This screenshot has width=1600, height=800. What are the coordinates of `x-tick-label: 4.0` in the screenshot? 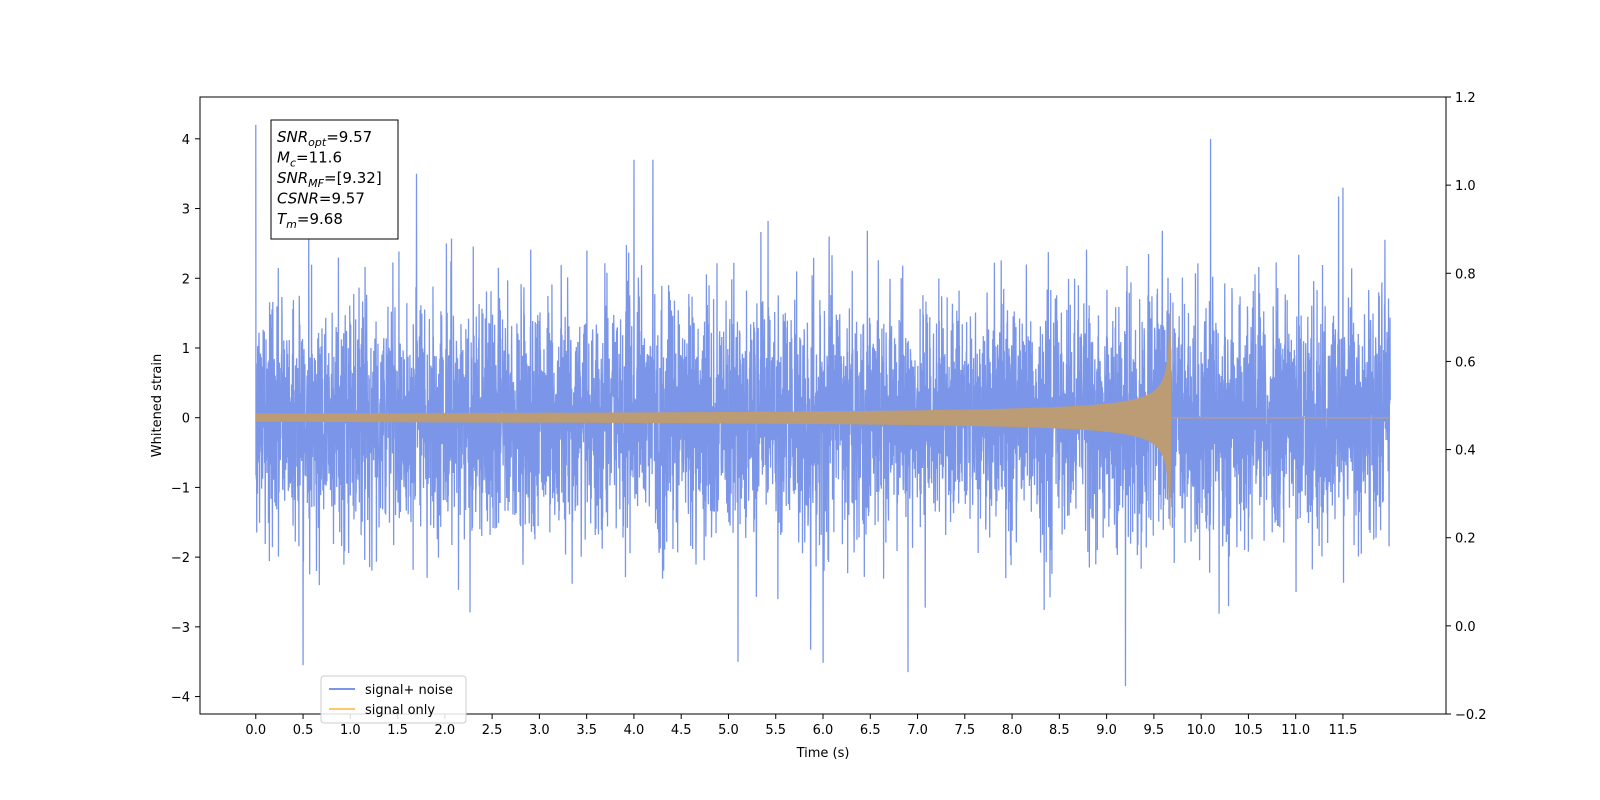 It's located at (634, 730).